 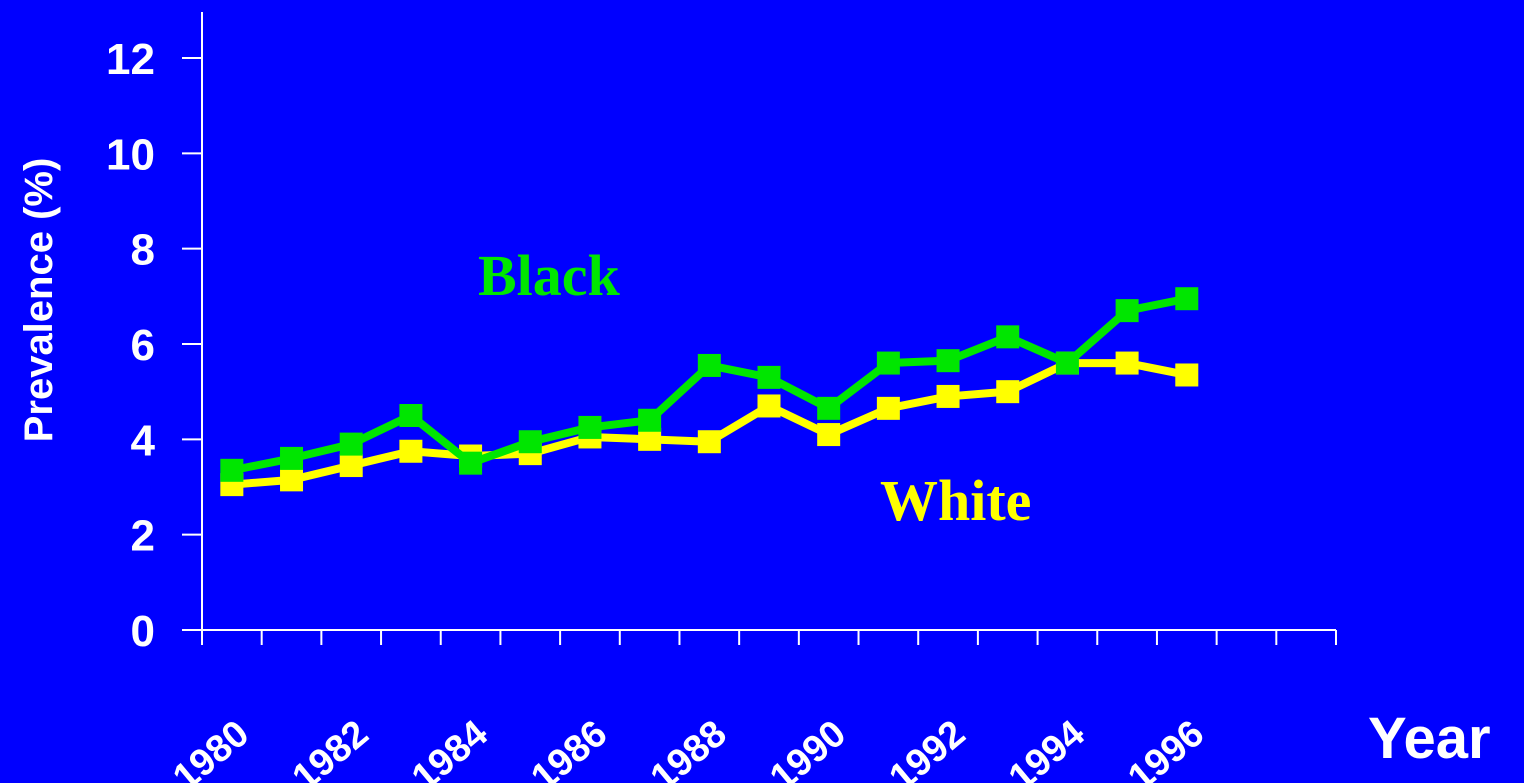 I want to click on y-tick-label: 6, so click(x=143, y=345).